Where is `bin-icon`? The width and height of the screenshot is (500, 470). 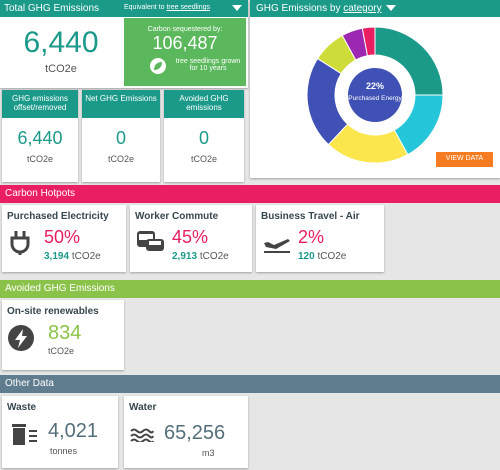
bin-icon is located at coordinates (24, 434).